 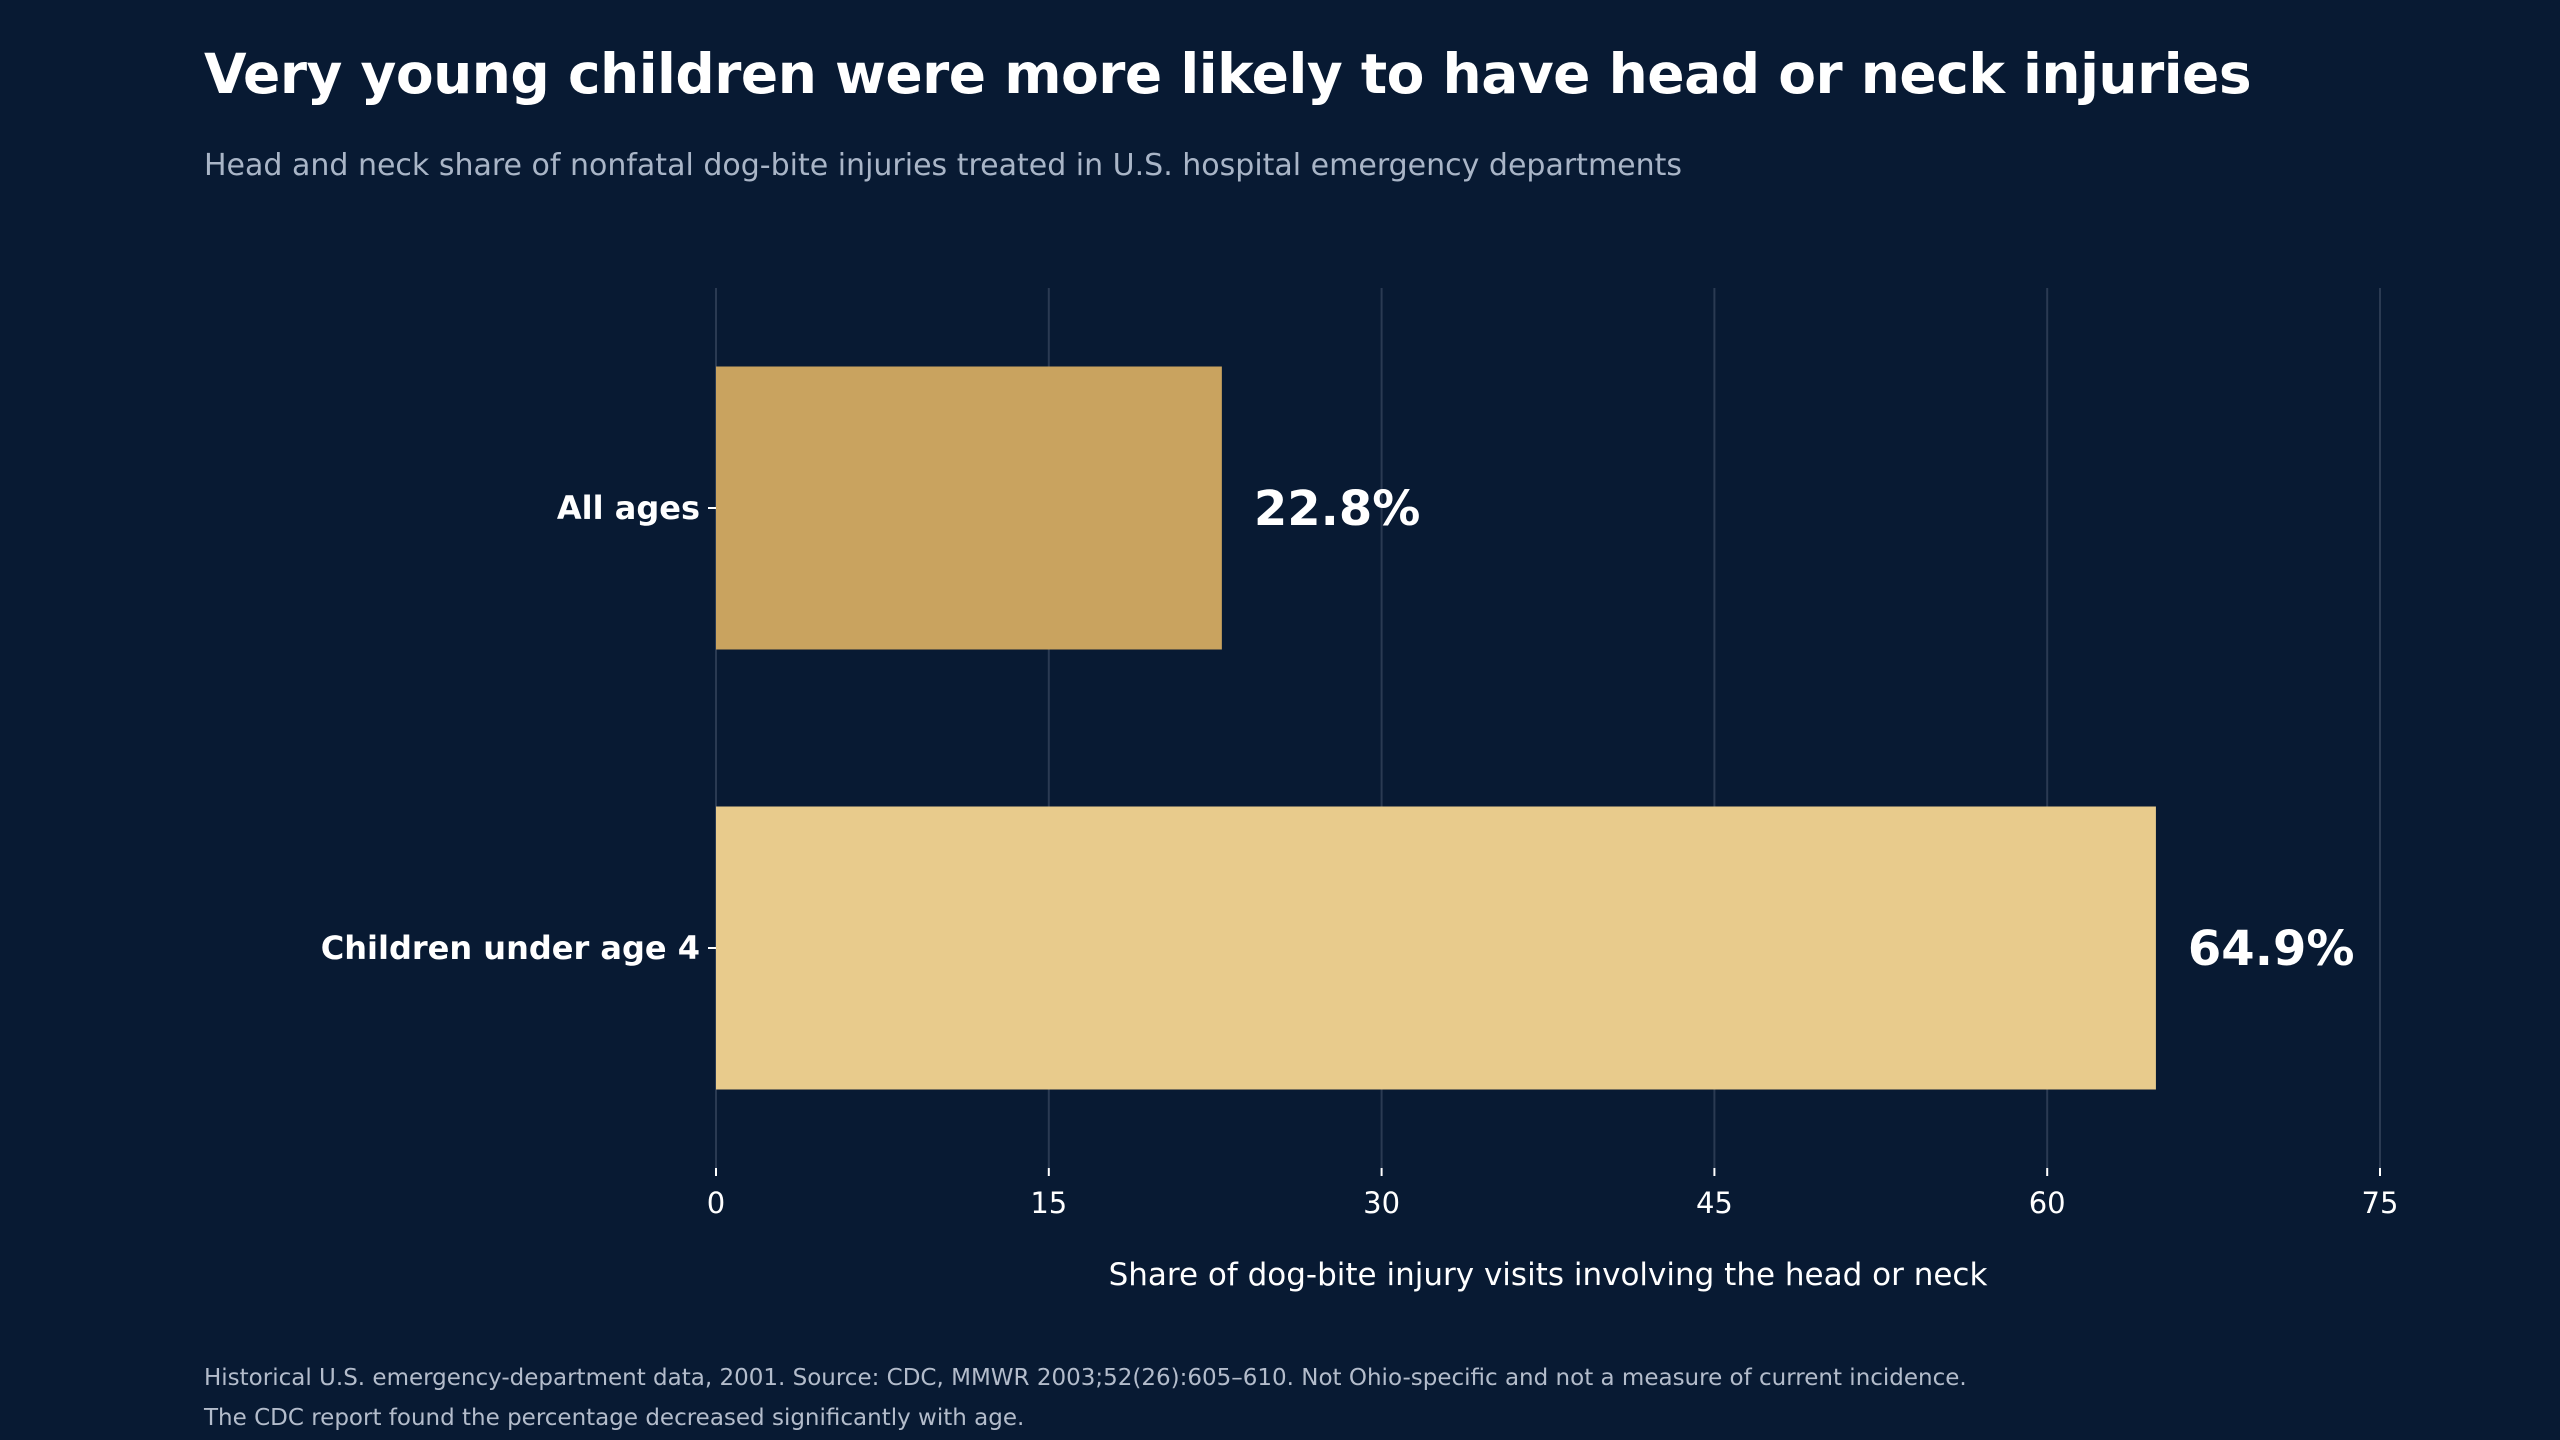 What do you see at coordinates (510, 948) in the screenshot?
I see `category-label: Children under age 4` at bounding box center [510, 948].